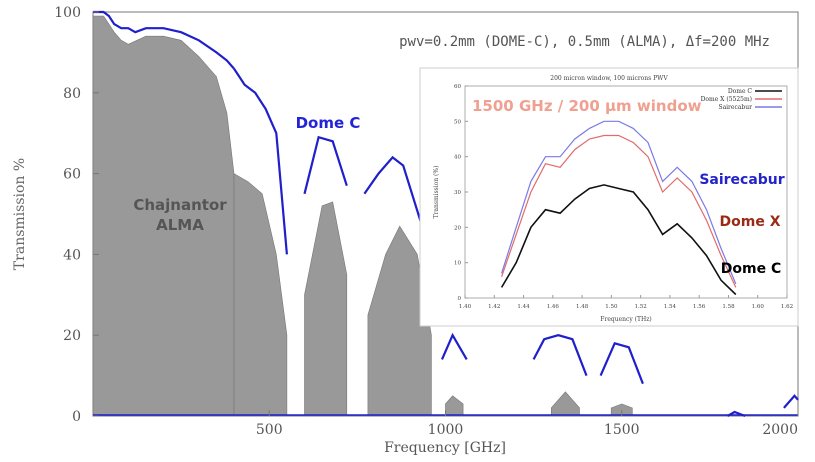  What do you see at coordinates (67, 13) in the screenshot?
I see `main-y-tick-label: 100` at bounding box center [67, 13].